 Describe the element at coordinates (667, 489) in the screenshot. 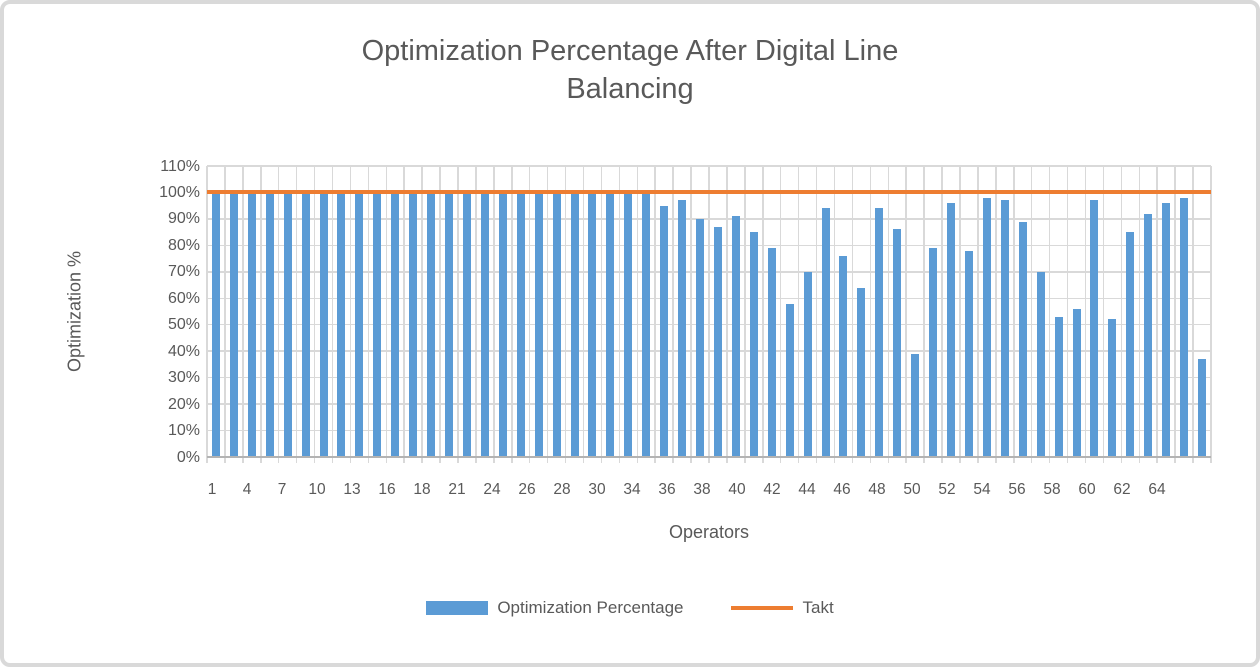

I see `x-tick-label: 36` at that location.